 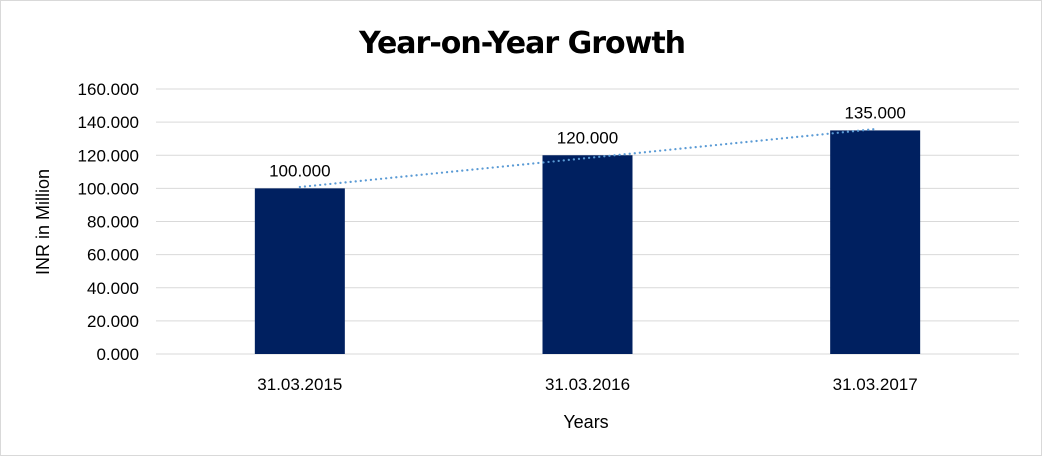 What do you see at coordinates (108, 89) in the screenshot?
I see `y-tick-label: 160.000` at bounding box center [108, 89].